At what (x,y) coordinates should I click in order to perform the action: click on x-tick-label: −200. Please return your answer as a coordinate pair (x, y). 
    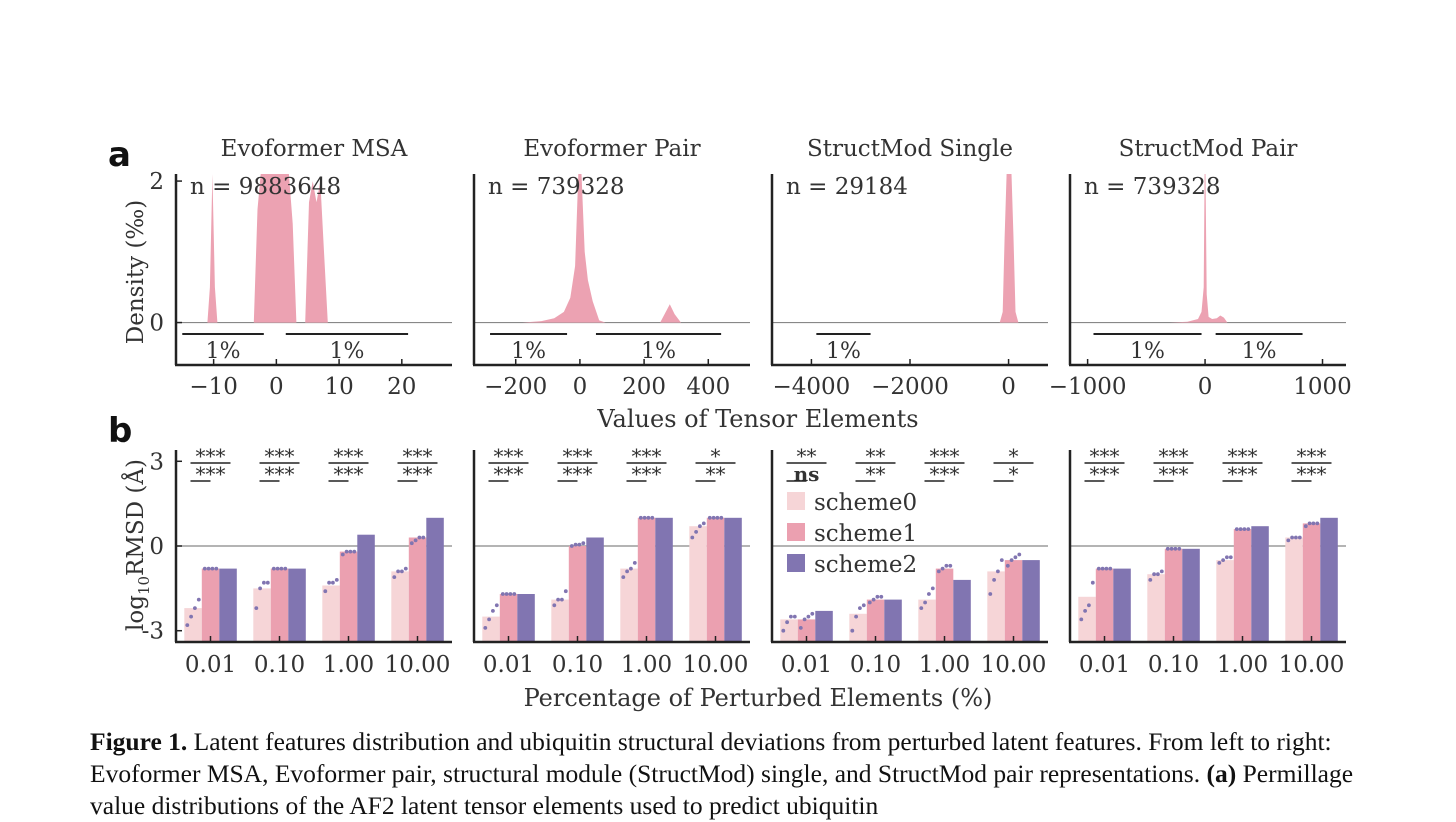
    Looking at the image, I should click on (515, 387).